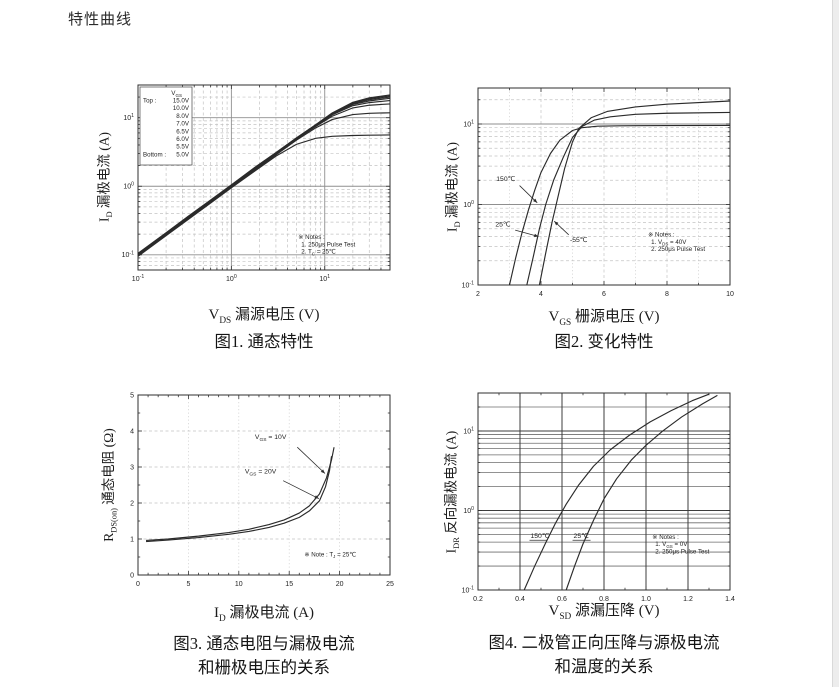 The image size is (839, 687). Describe the element at coordinates (615, 317) in the screenshot. I see `fig2-x-text: 栅源电压 (V)` at that location.